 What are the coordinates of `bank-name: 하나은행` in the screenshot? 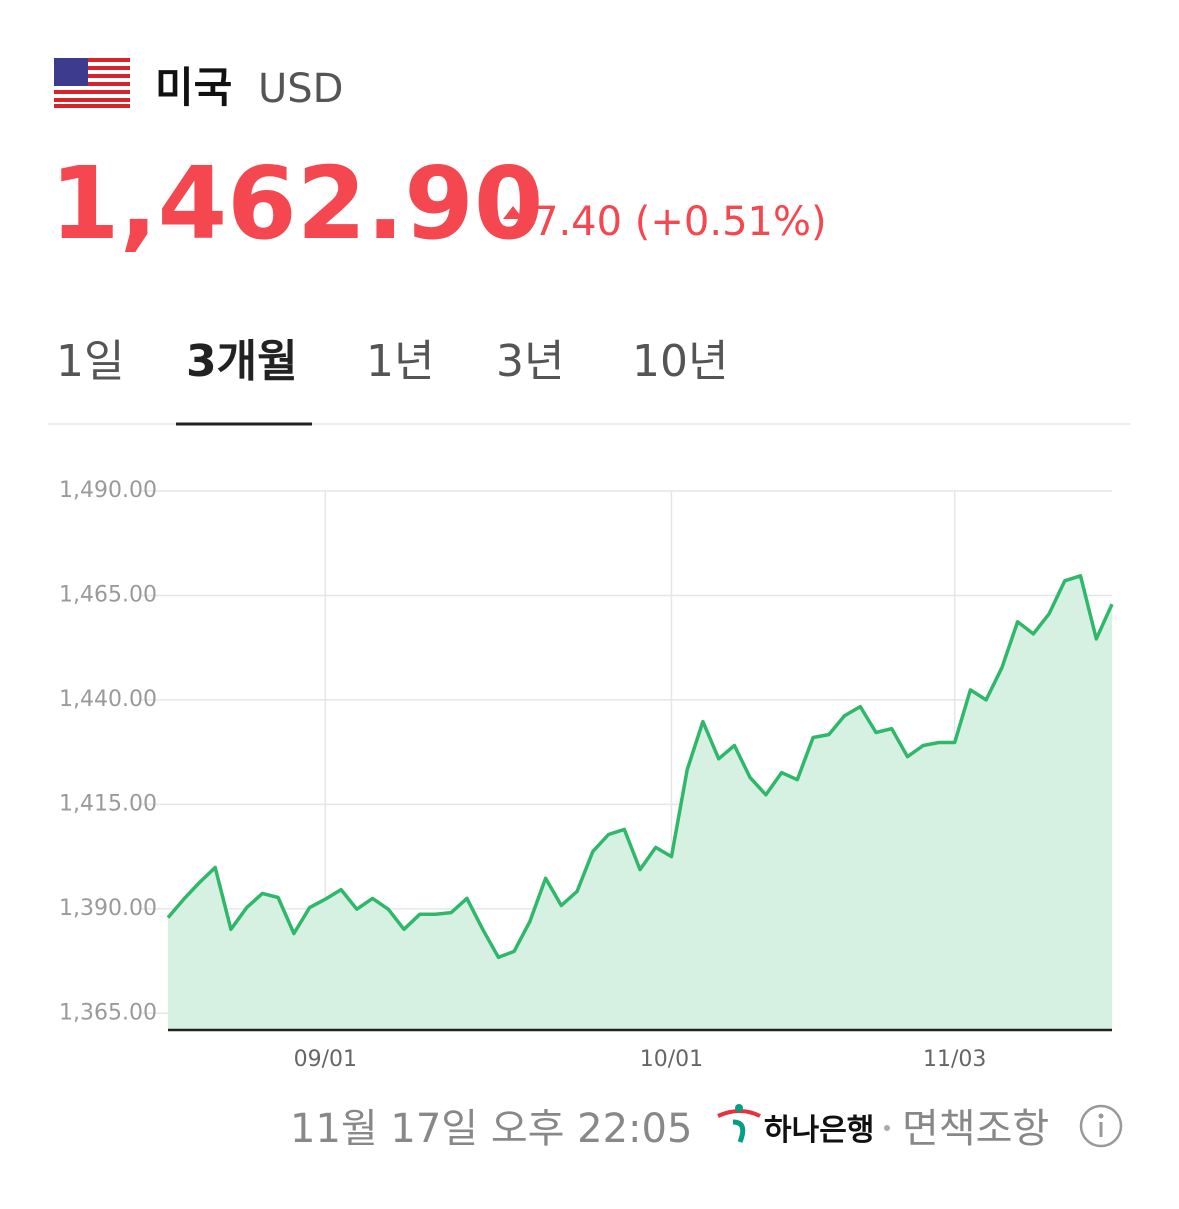 It's located at (819, 1130).